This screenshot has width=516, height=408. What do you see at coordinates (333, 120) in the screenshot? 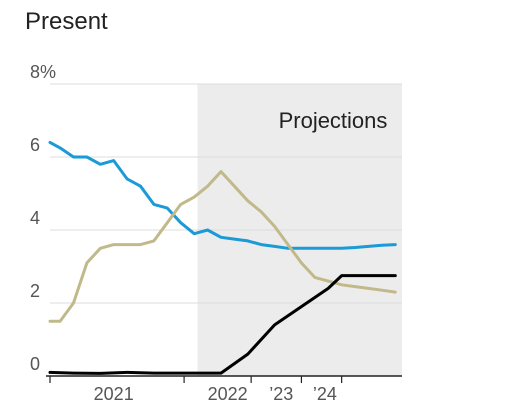
I see `projection-label: Projections` at bounding box center [333, 120].